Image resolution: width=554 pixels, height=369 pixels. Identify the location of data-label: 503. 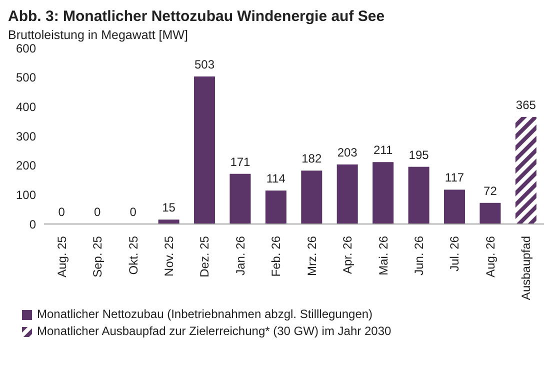
(204, 64).